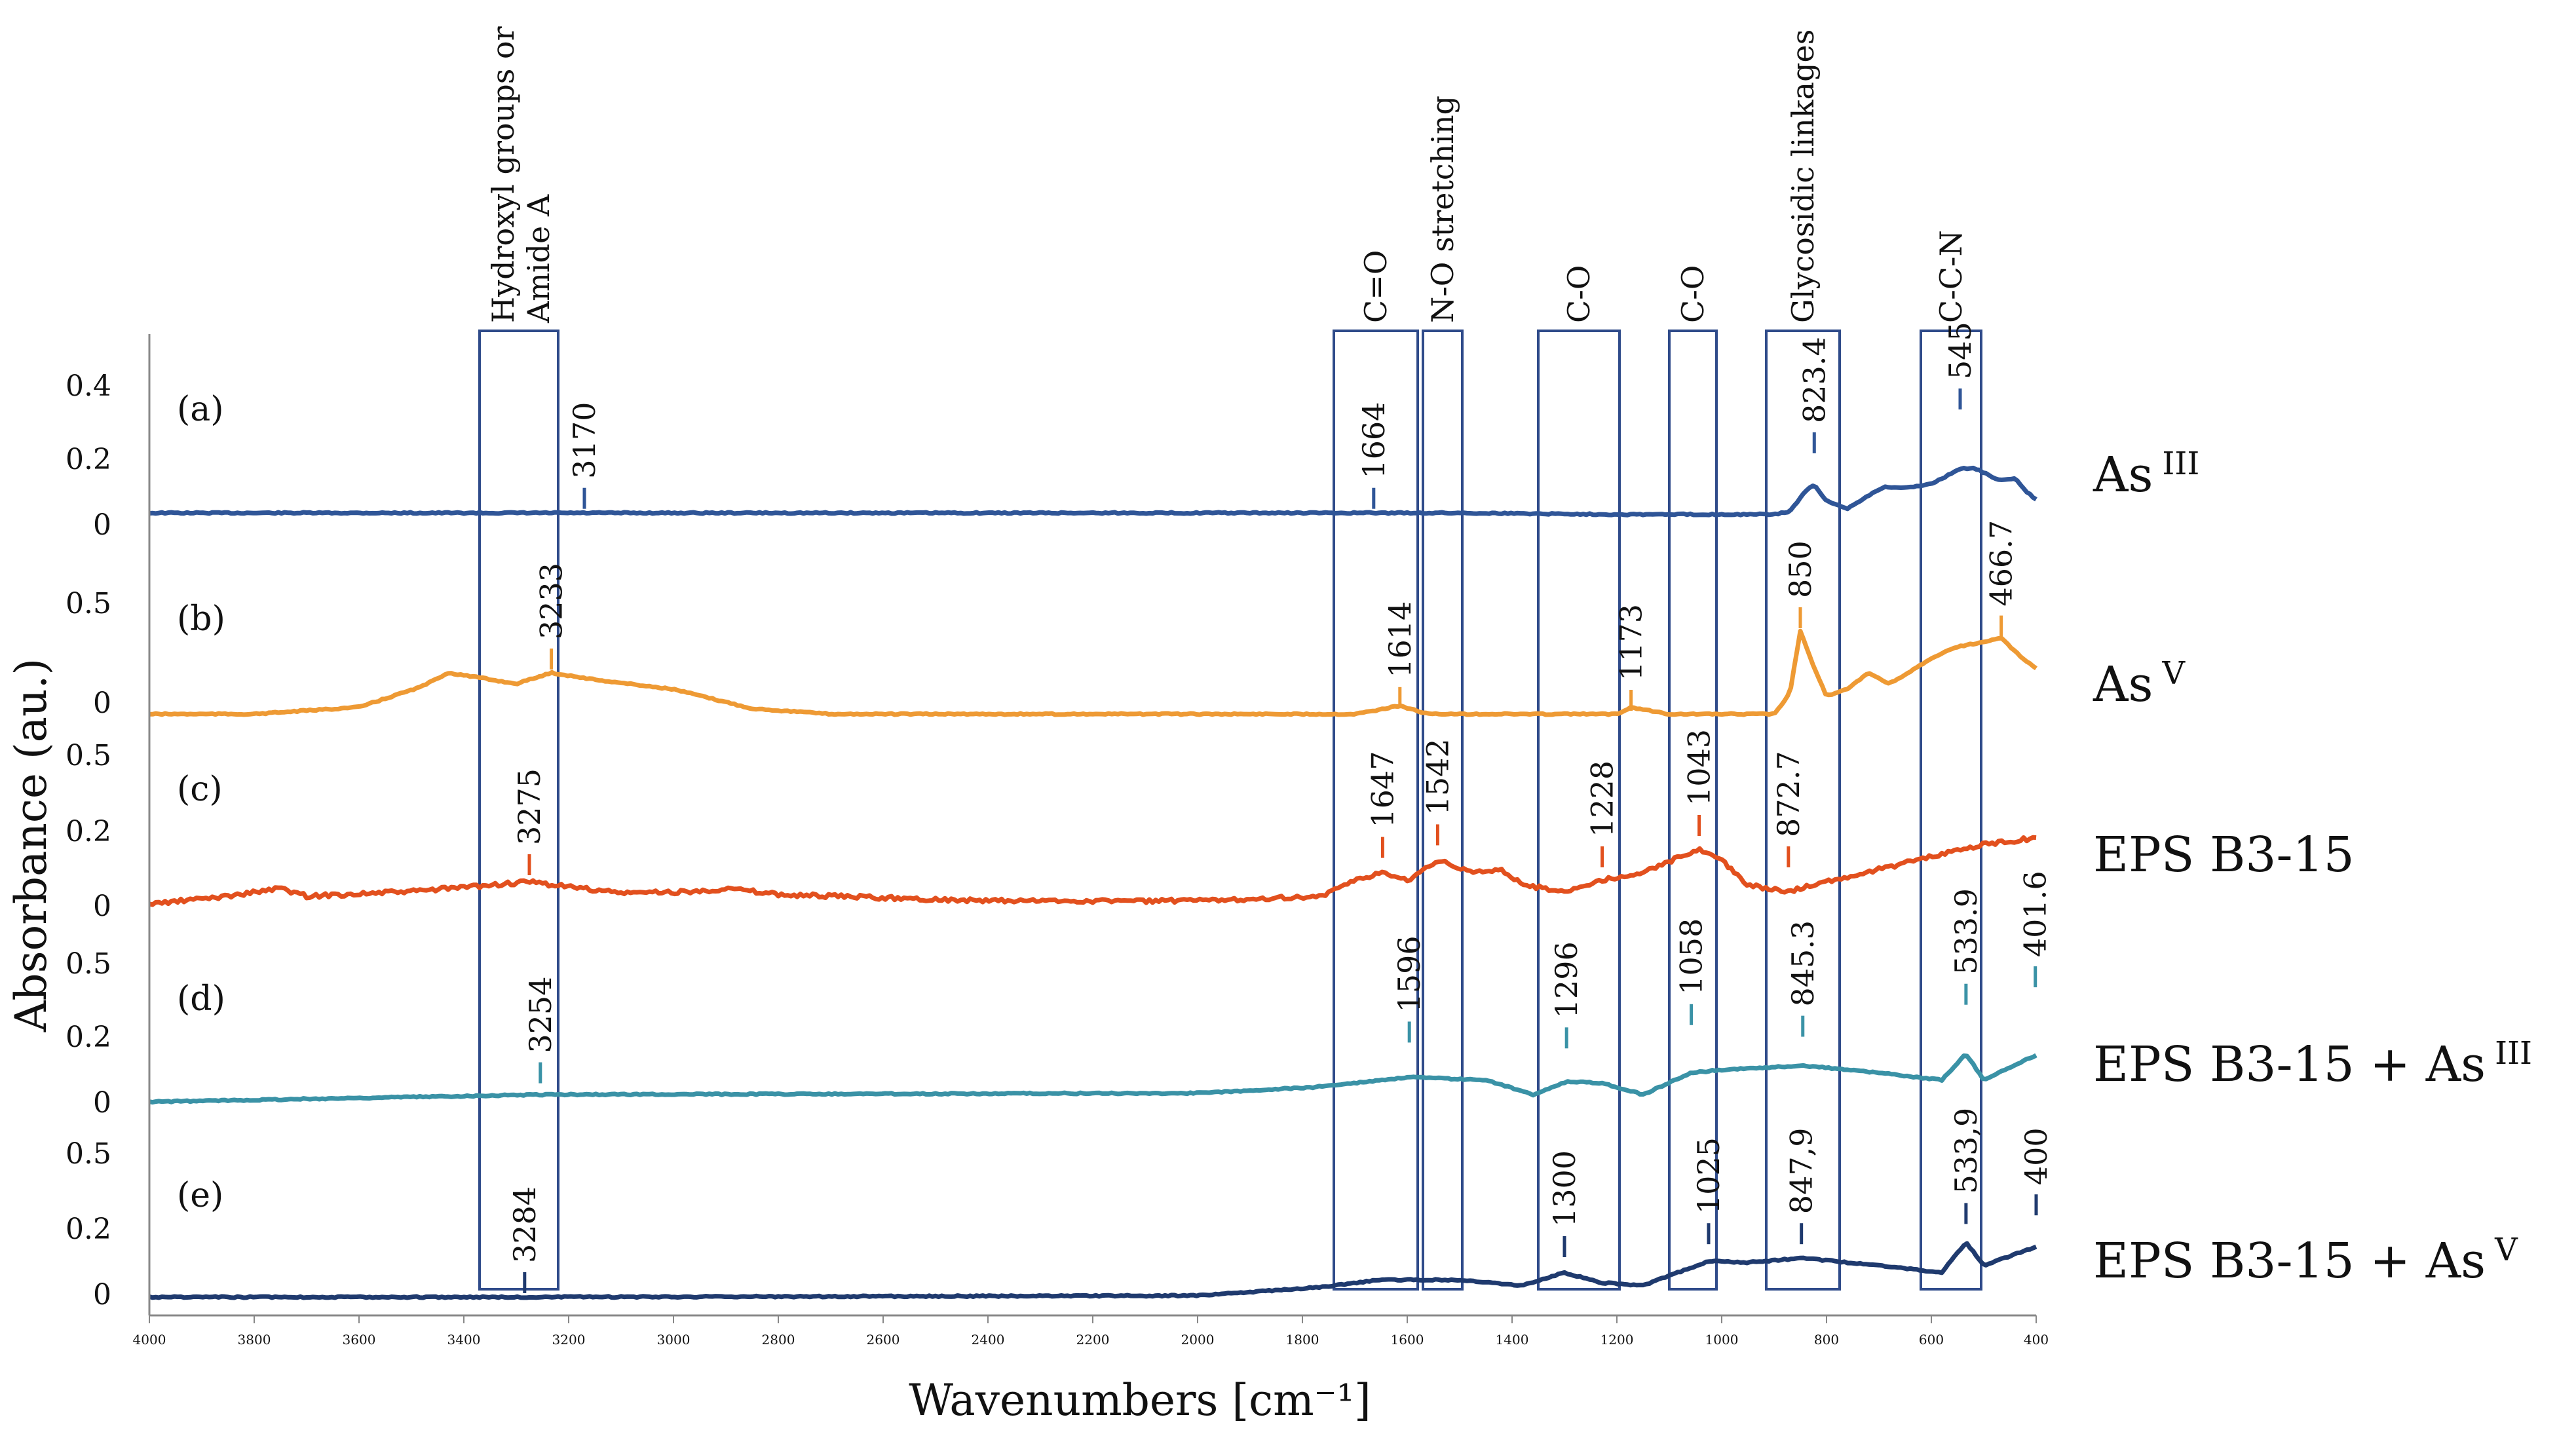  I want to click on peak-label: 847,9, so click(1801, 1170).